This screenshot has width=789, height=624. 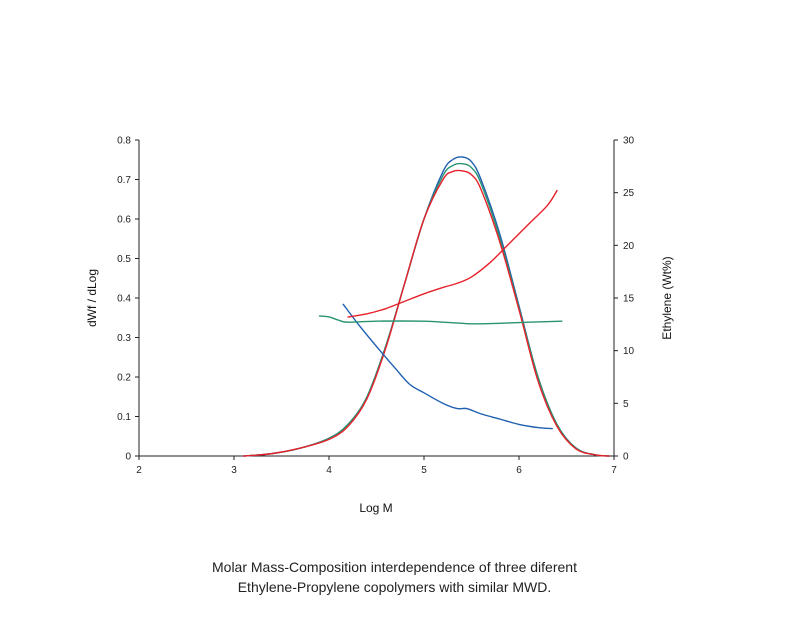 I want to click on y-axis-left-title: dWf / dLog, so click(x=92, y=298).